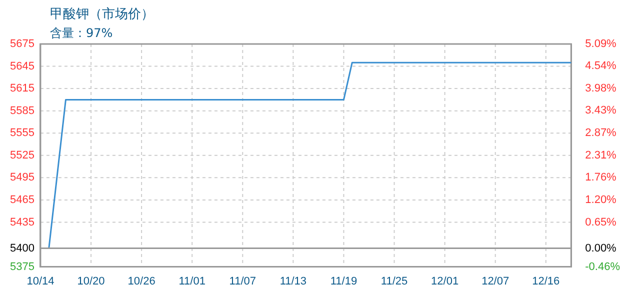 Image resolution: width=630 pixels, height=300 pixels. What do you see at coordinates (22, 88) in the screenshot?
I see `y-tick-label: 5615` at bounding box center [22, 88].